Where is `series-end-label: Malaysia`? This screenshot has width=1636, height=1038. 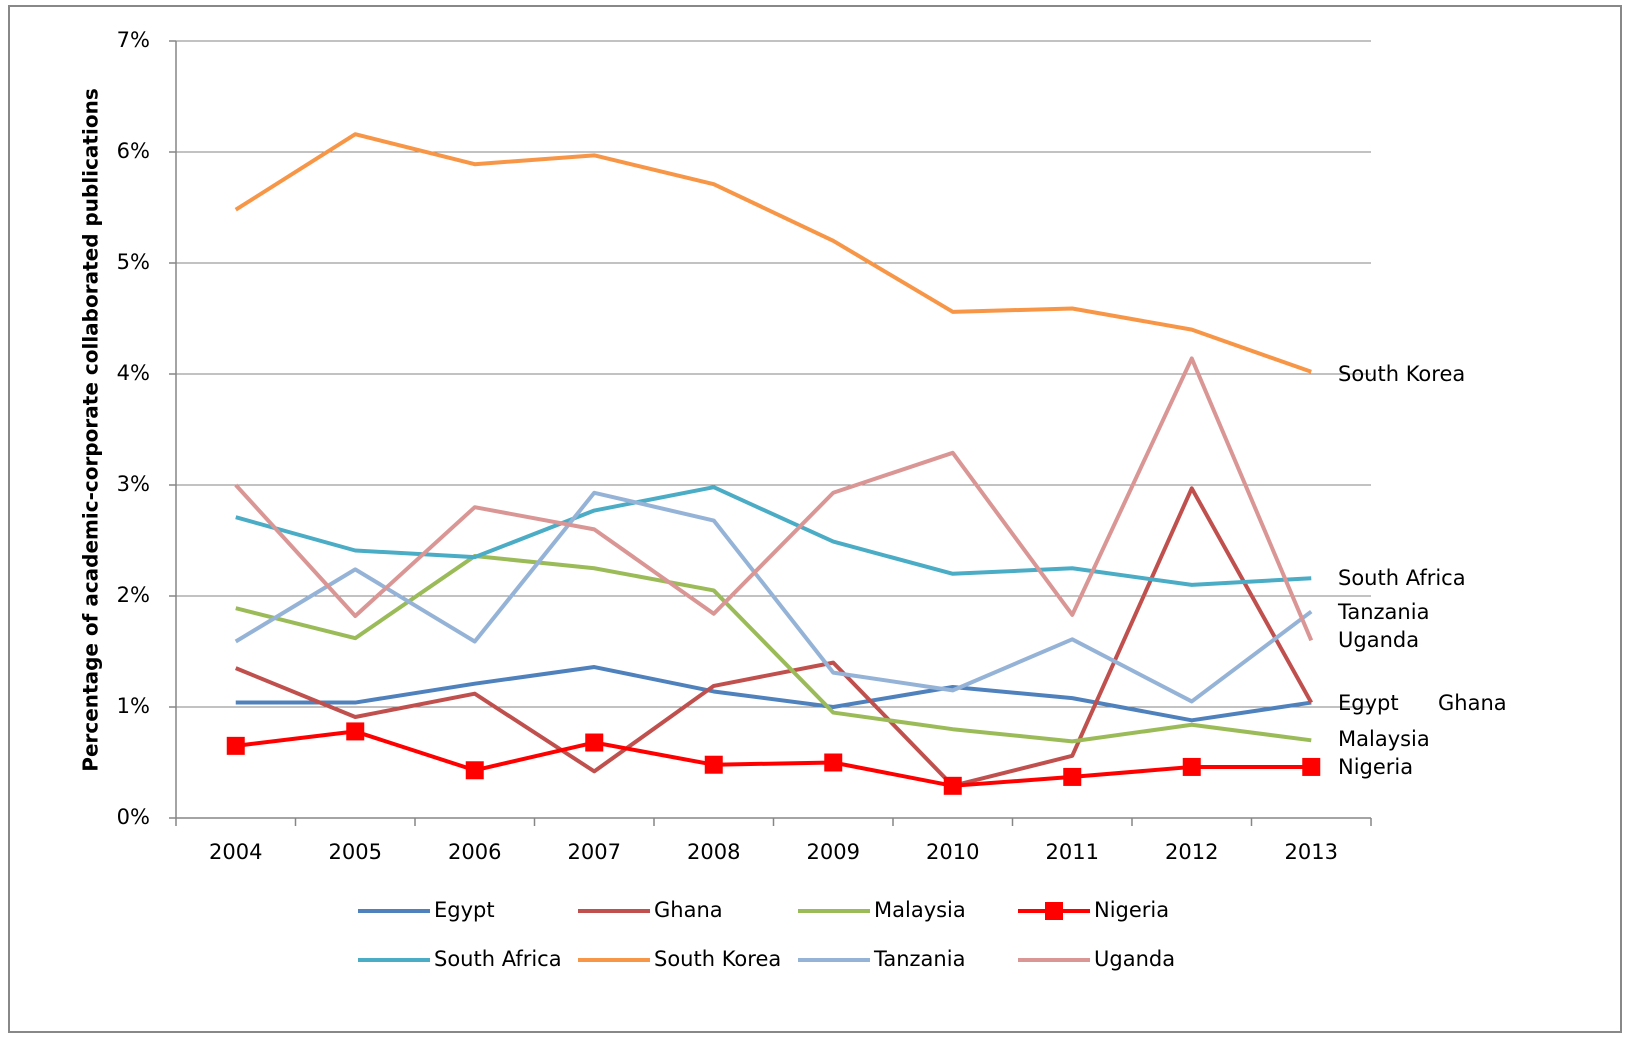 series-end-label: Malaysia is located at coordinates (1384, 739).